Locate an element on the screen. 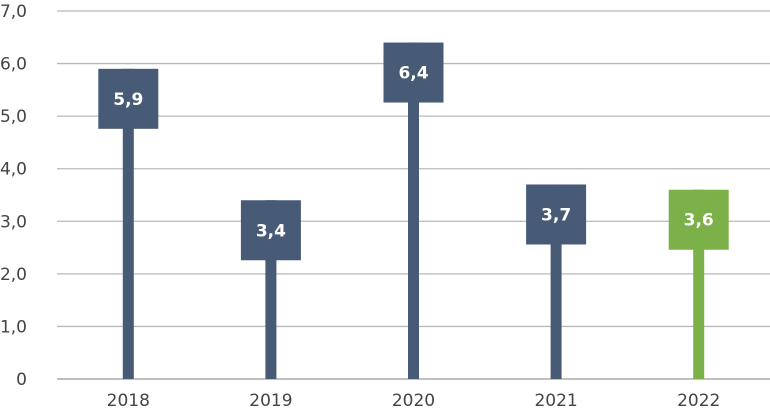 This screenshot has height=412, width=770. data-label: 3,7 is located at coordinates (556, 215).